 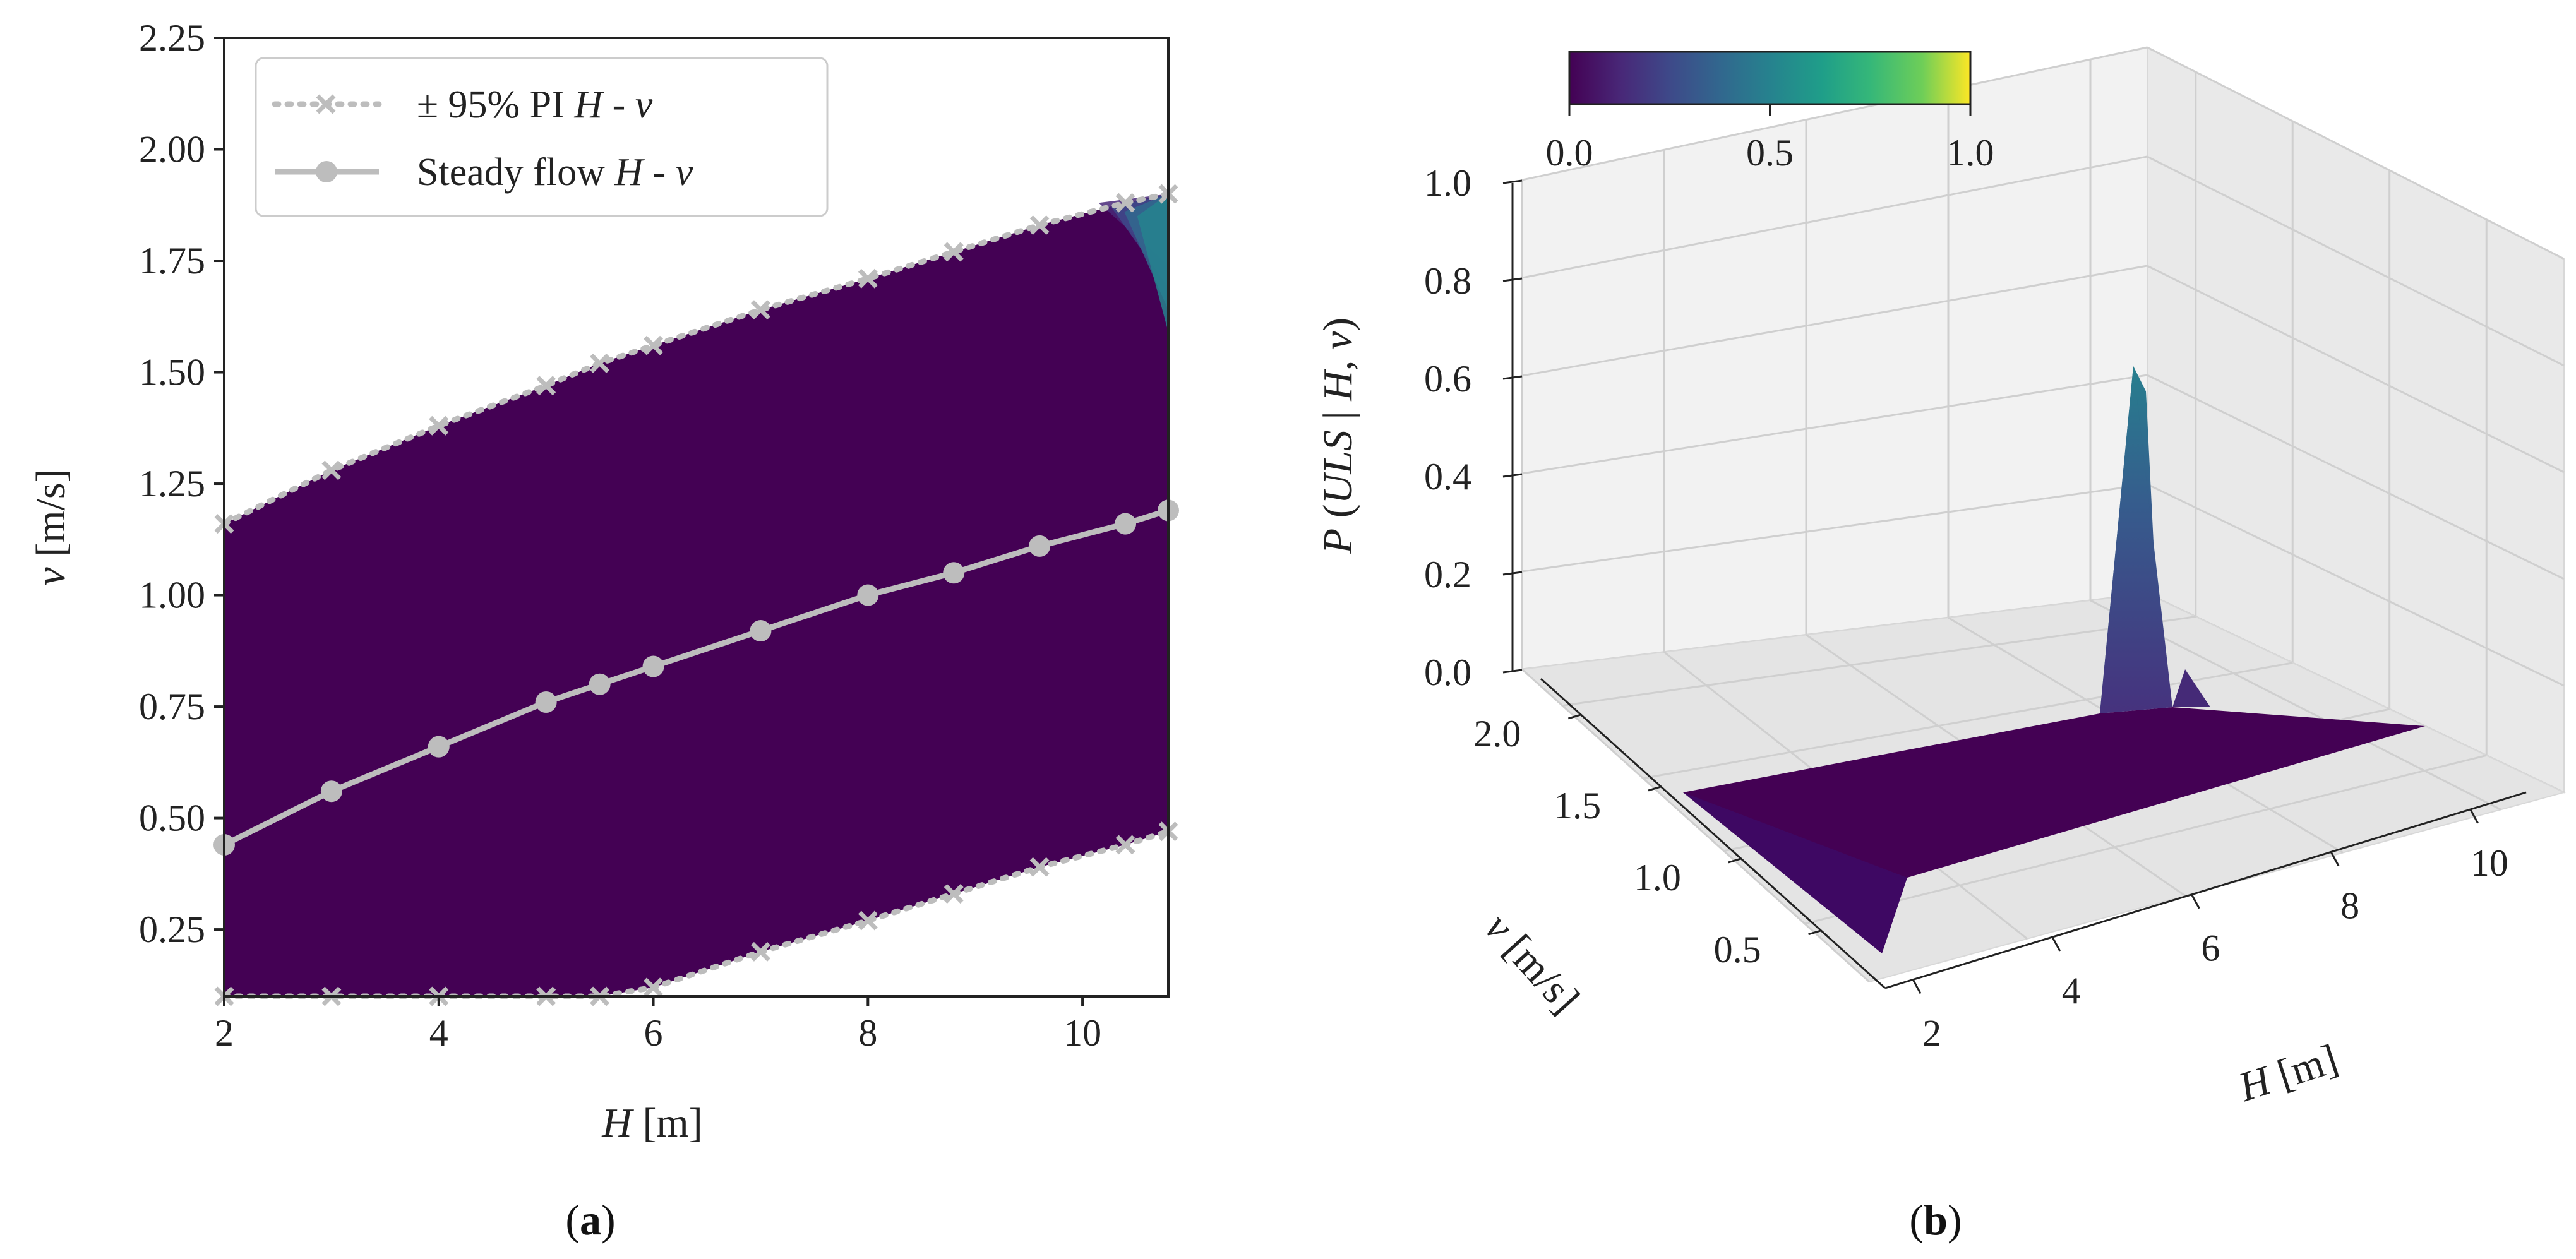 I want to click on legend-box, so click(x=542, y=137).